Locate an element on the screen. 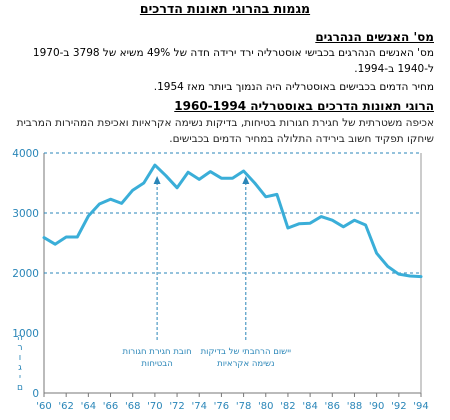 Image resolution: width=450 pixels, height=420 pixels. data-point-1978 is located at coordinates (243, 171).